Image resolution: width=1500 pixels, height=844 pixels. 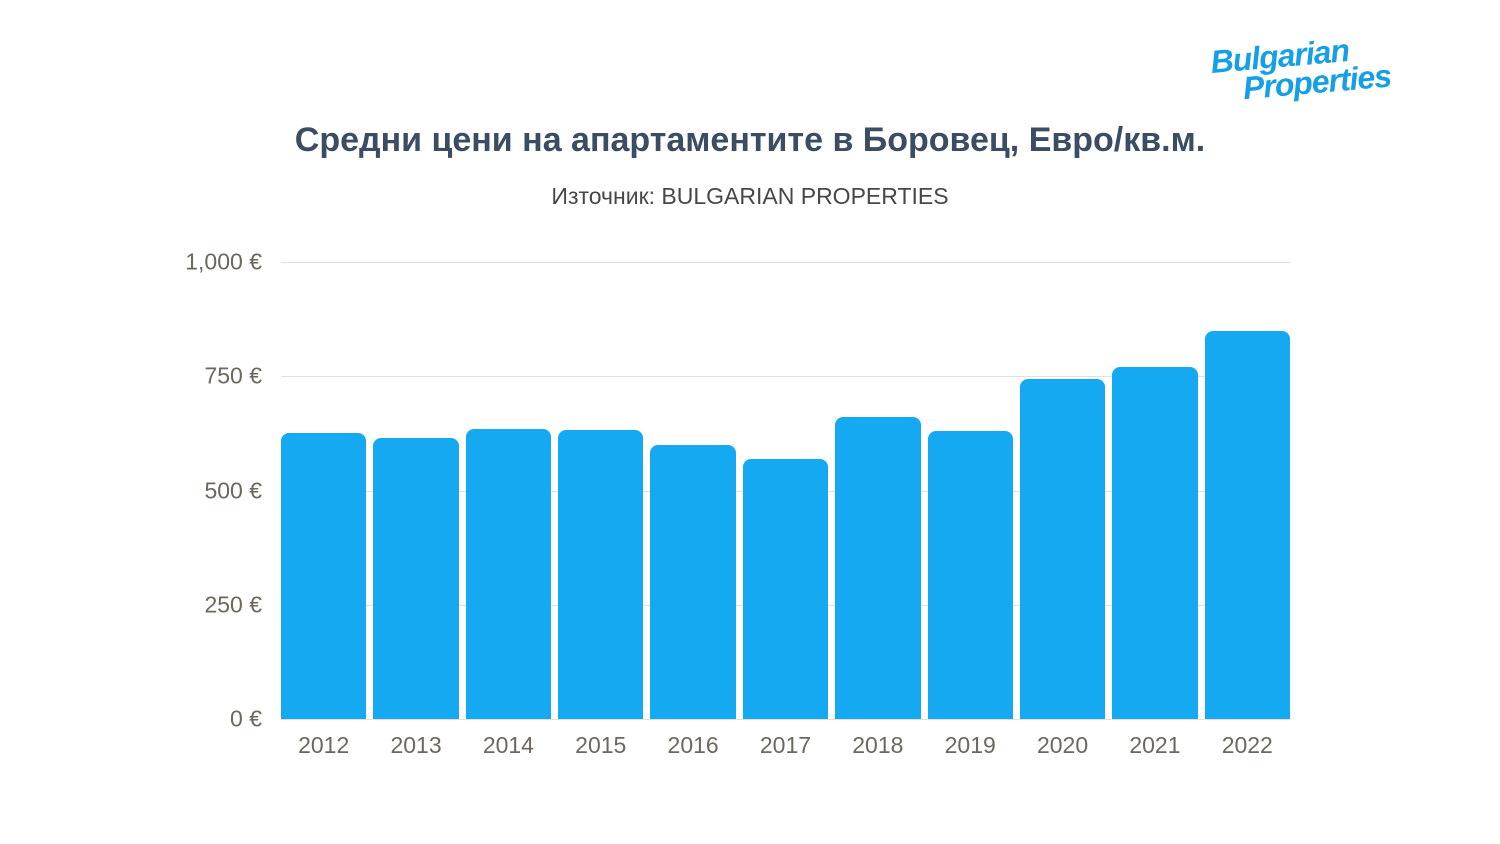 What do you see at coordinates (785, 588) in the screenshot?
I see `bar-2017` at bounding box center [785, 588].